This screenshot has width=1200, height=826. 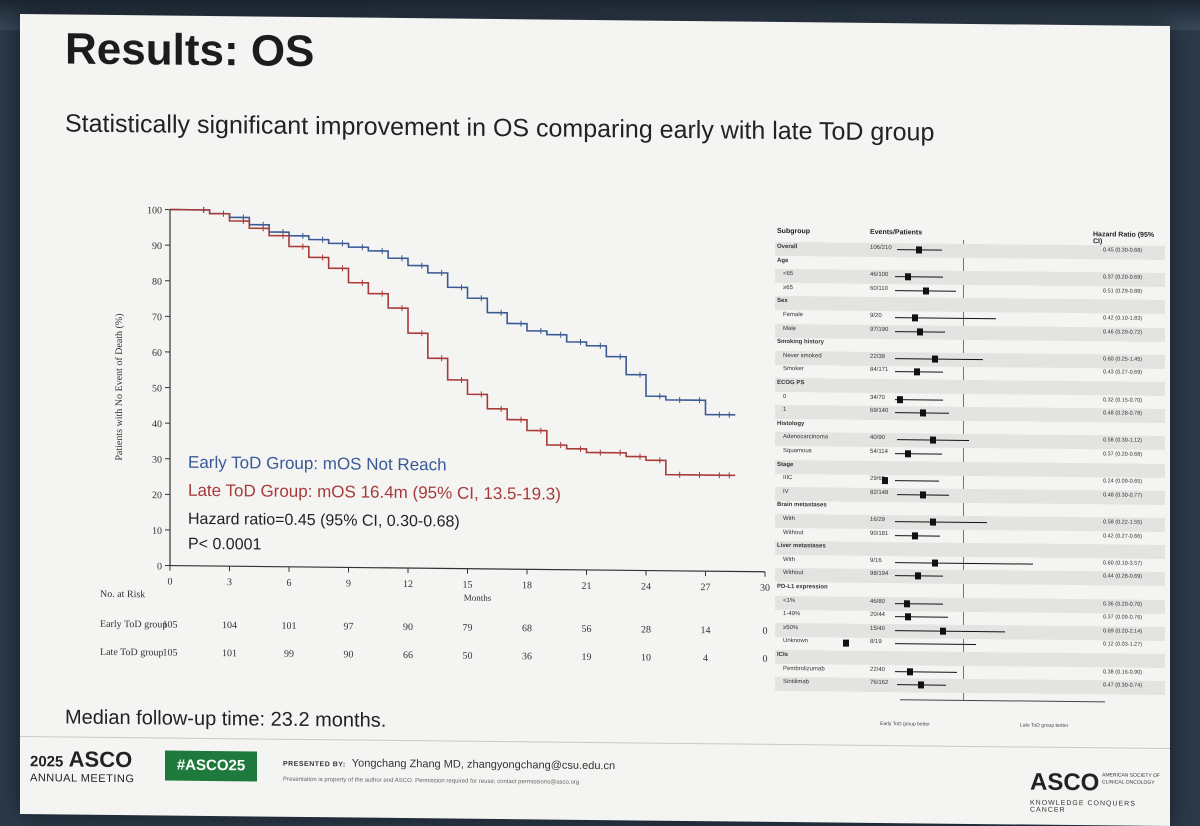 I want to click on forest-subgroup-label: Unknown, so click(x=795, y=641).